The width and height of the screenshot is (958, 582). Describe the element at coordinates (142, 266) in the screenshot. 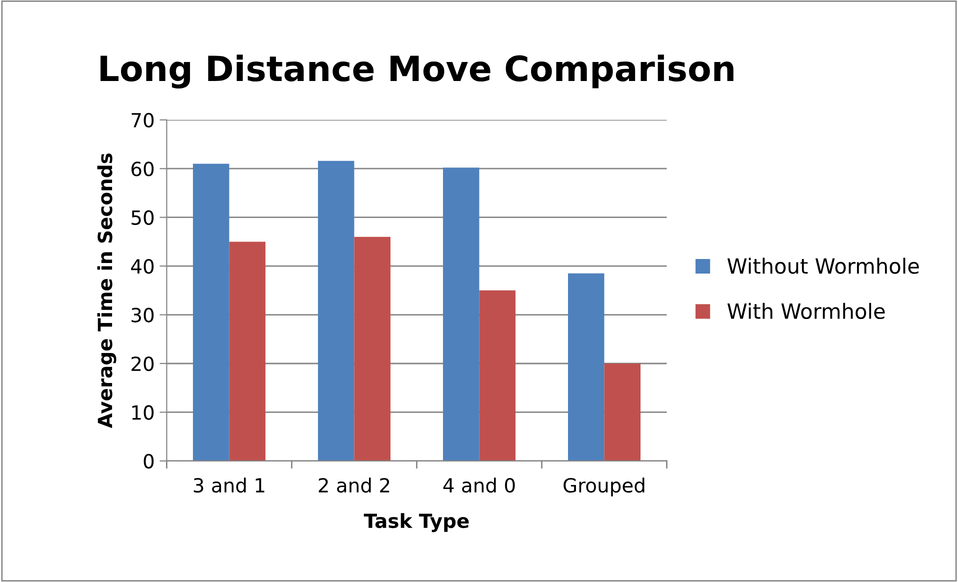

I see `y-tick-label: 40` at that location.